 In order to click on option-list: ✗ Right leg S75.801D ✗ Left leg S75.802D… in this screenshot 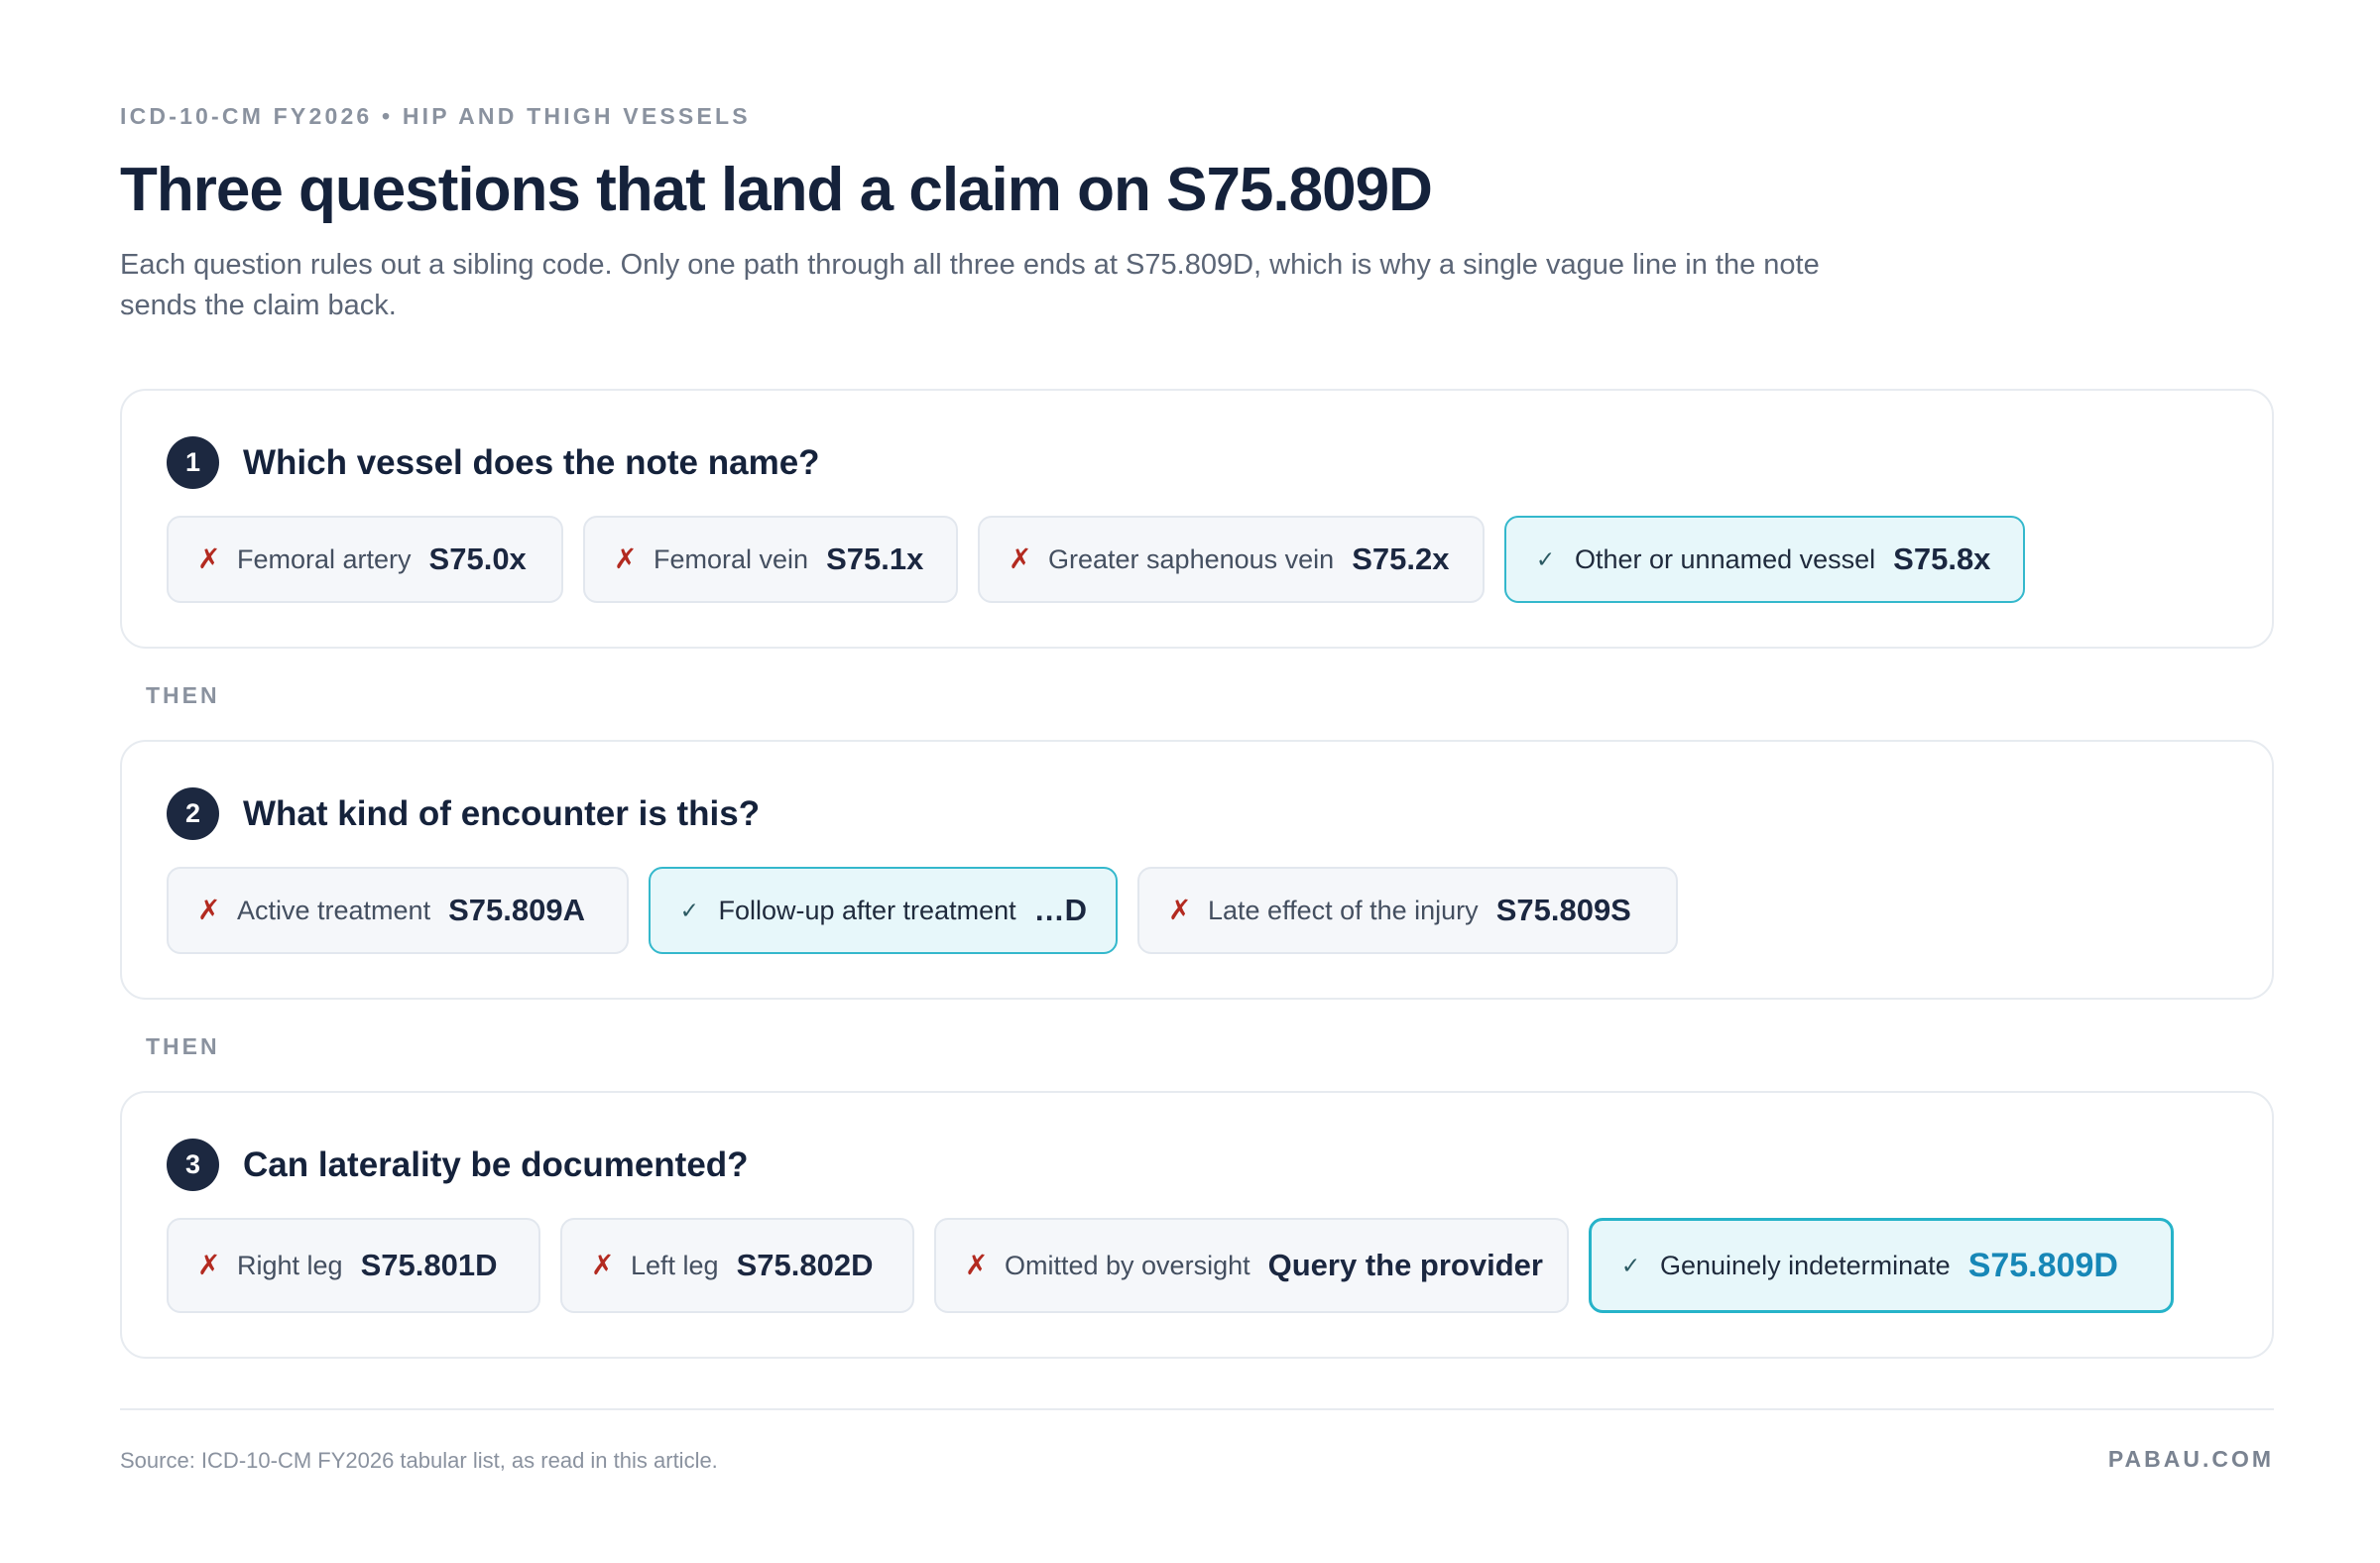, I will do `click(1170, 1265)`.